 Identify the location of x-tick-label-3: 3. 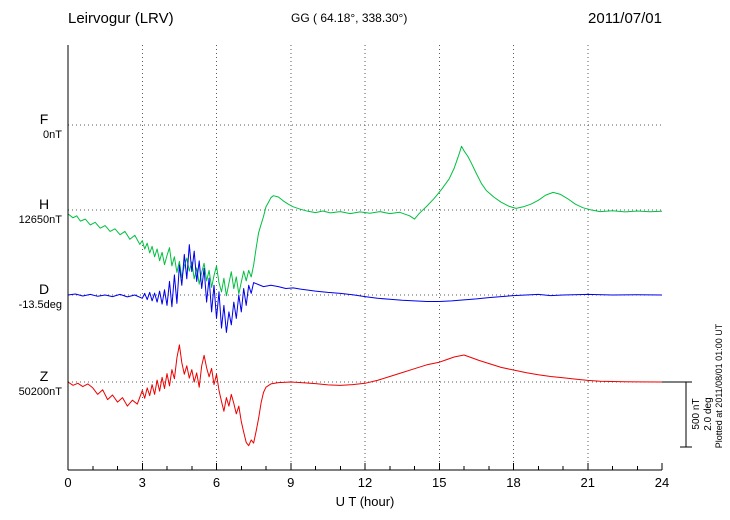
(142, 482).